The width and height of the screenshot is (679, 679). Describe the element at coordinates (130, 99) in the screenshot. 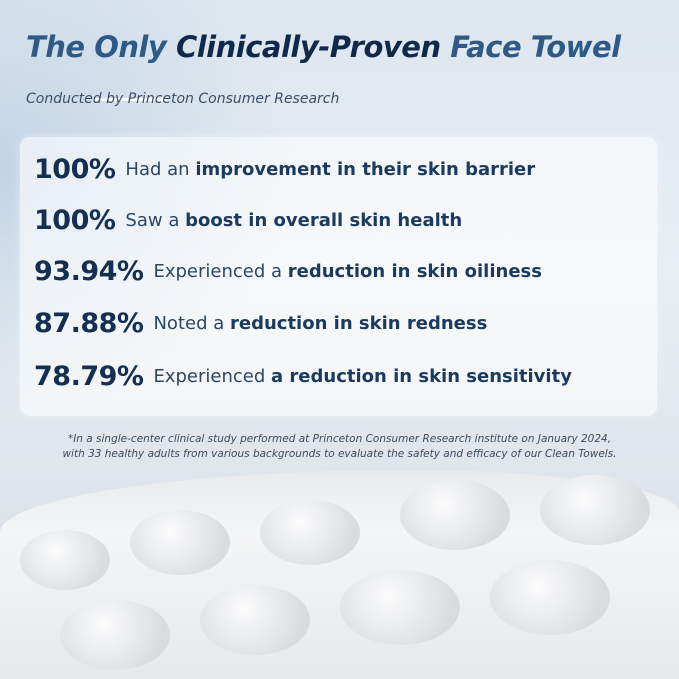

I see `title-underline` at that location.